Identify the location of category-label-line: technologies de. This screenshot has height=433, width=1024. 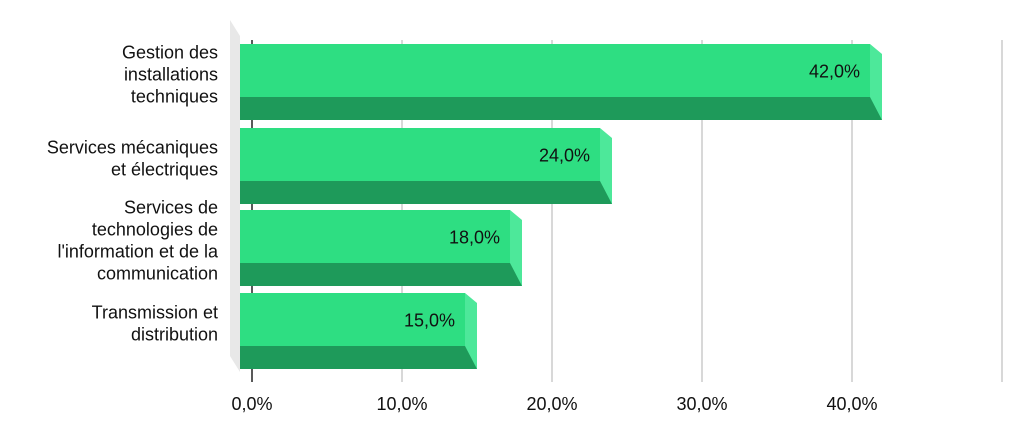
(155, 230).